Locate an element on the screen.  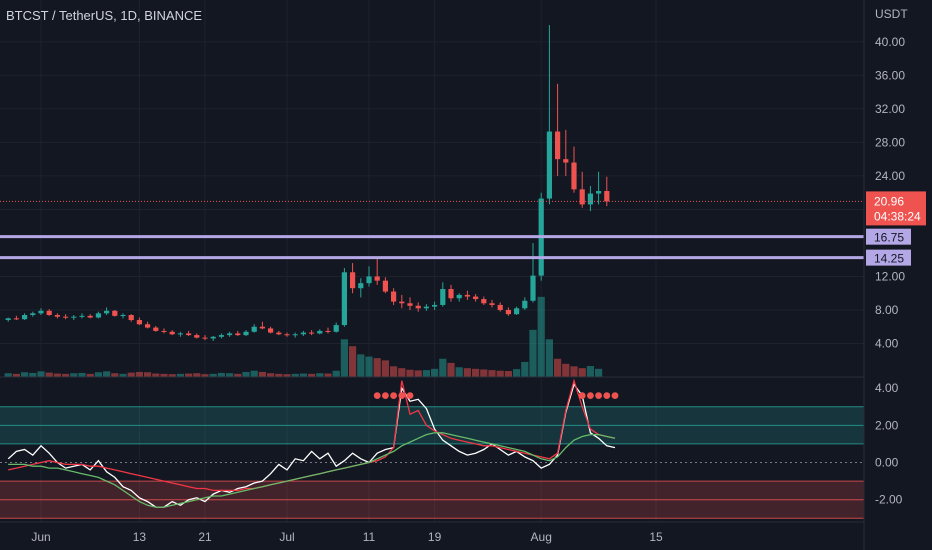
last-price-tag is located at coordinates (896, 208).